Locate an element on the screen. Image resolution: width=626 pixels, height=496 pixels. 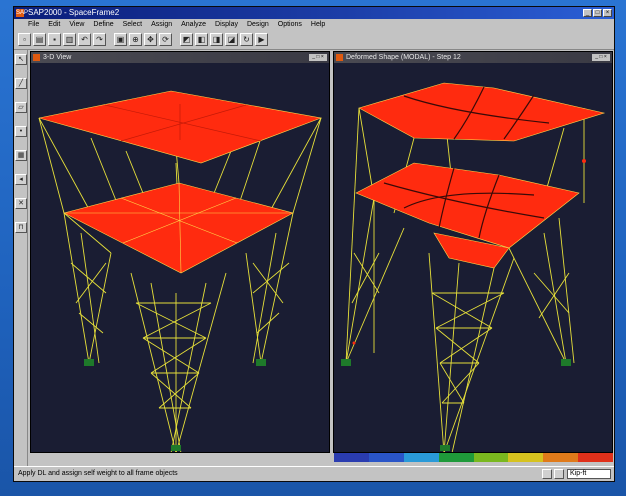
menu-view: View is located at coordinates (76, 24).